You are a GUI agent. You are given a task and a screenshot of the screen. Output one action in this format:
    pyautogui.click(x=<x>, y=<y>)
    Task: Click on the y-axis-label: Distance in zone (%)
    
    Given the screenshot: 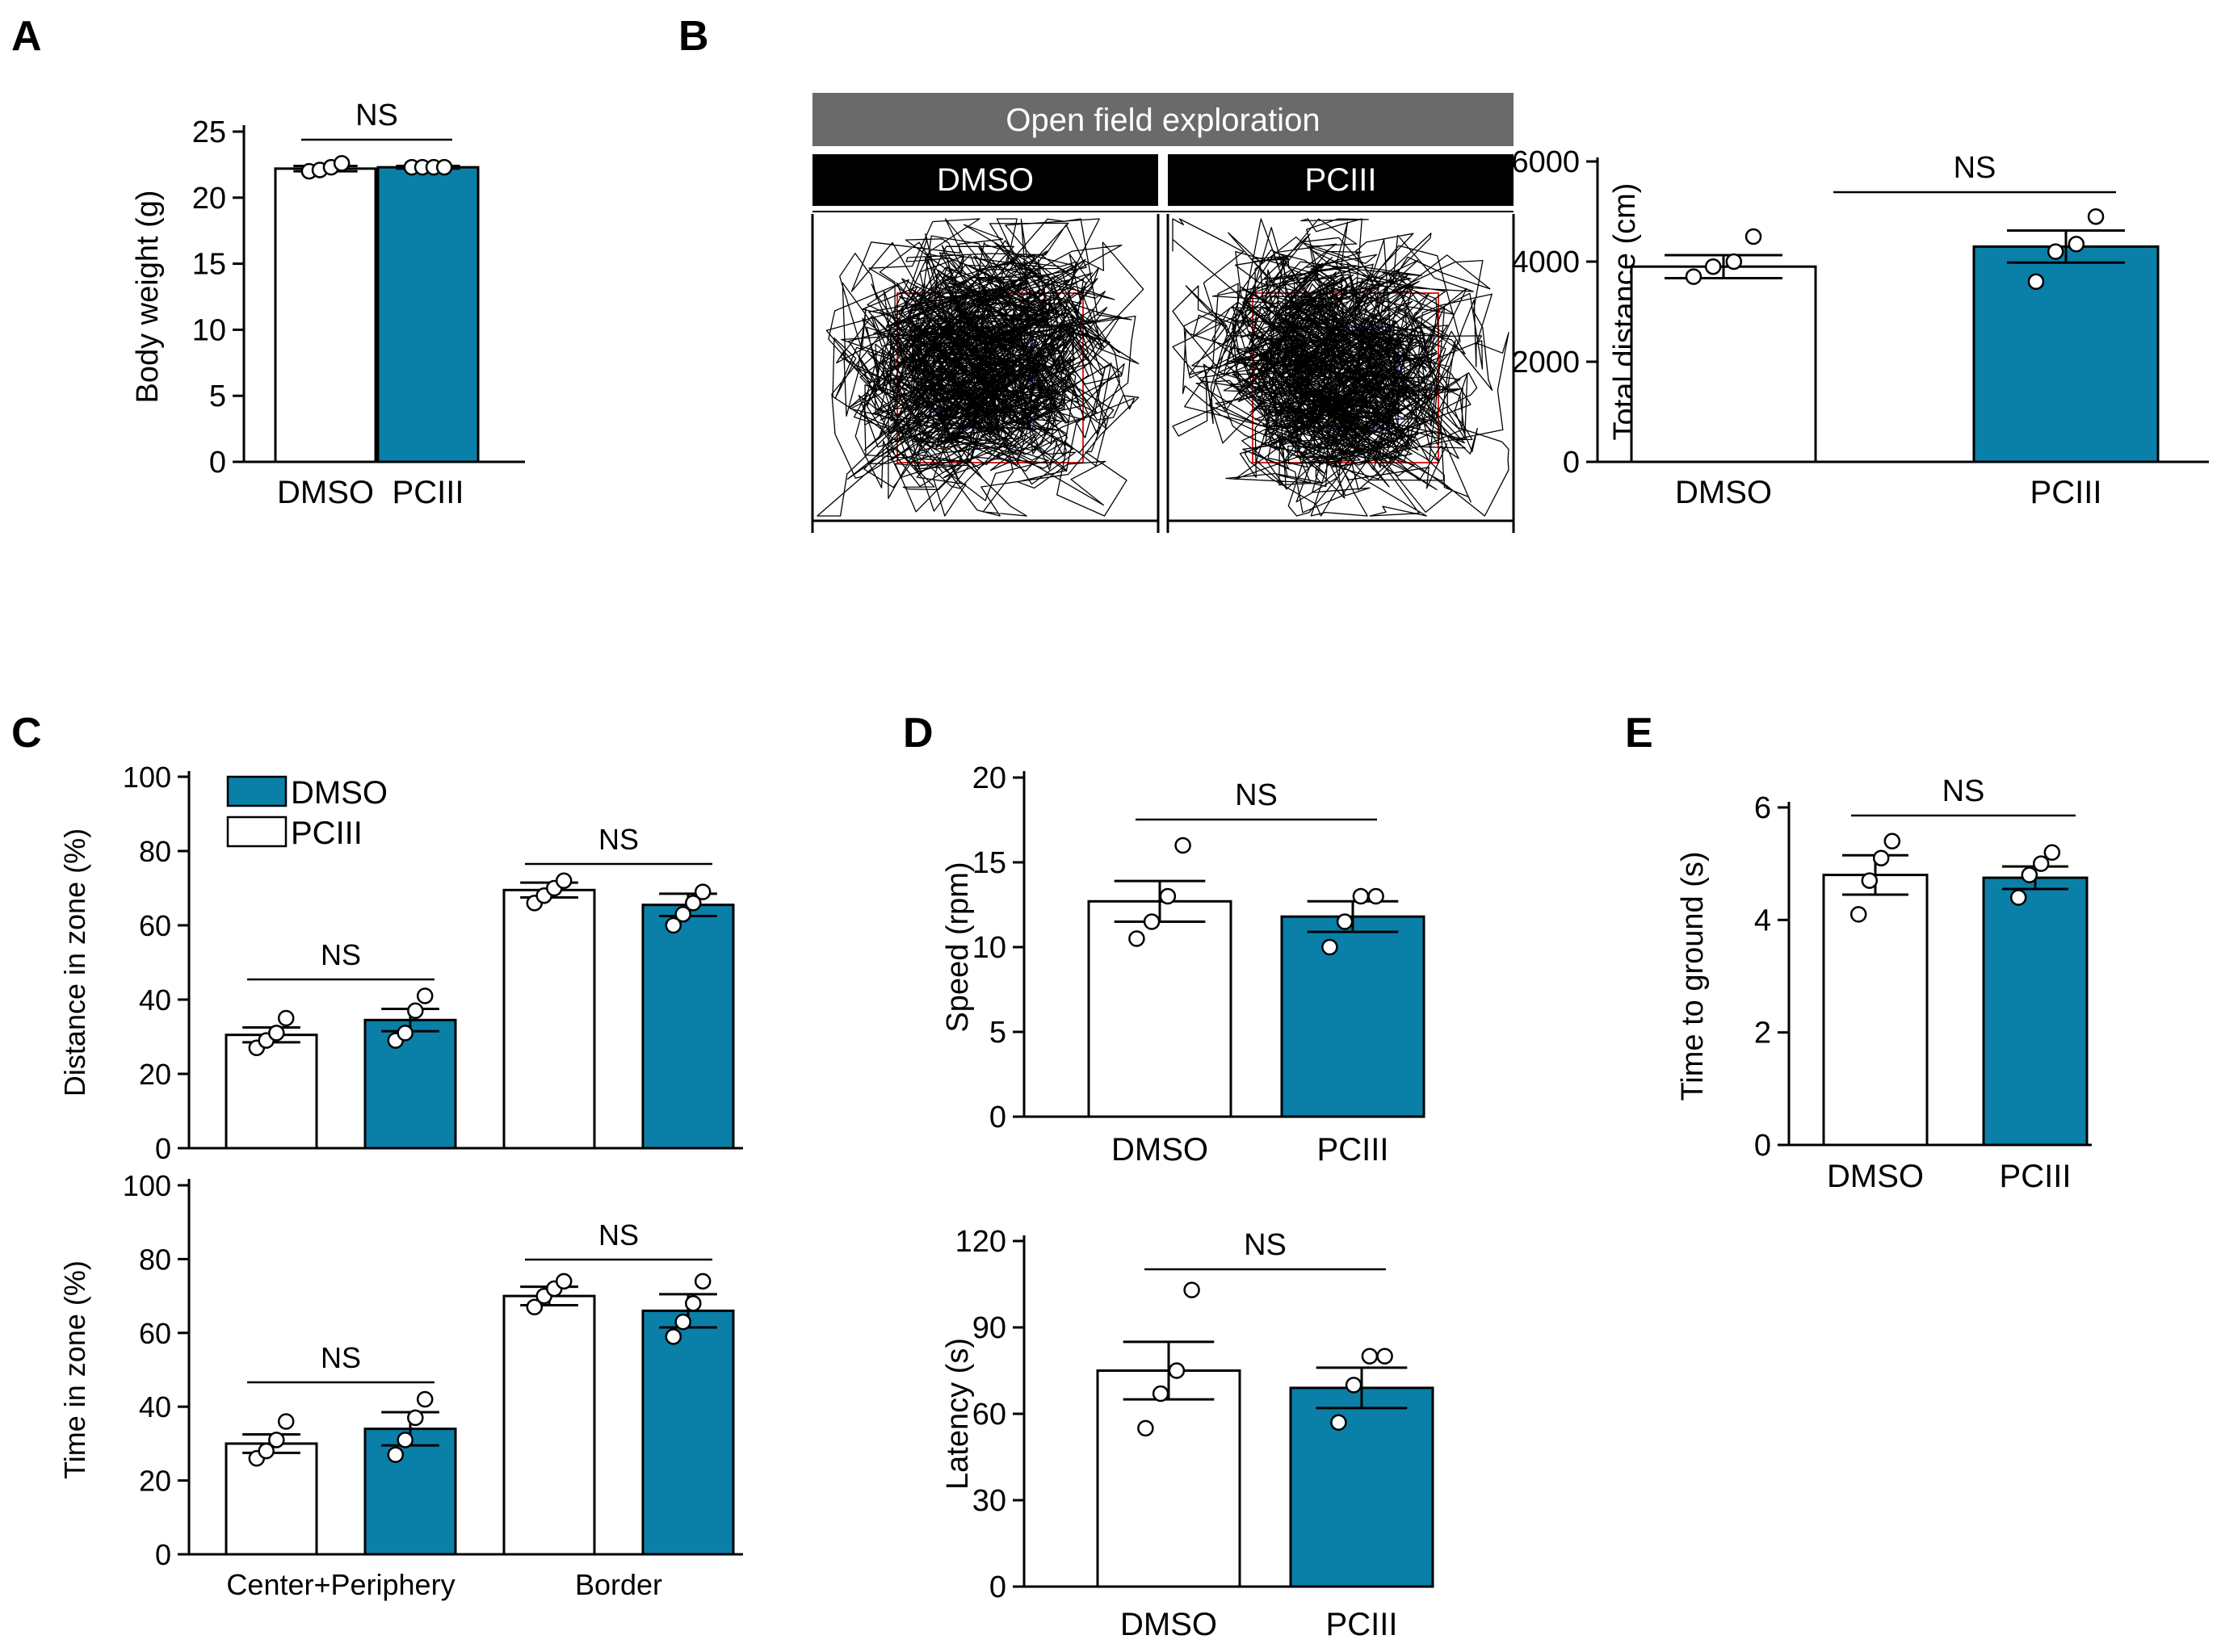 What is the action you would take?
    pyautogui.click(x=74, y=962)
    